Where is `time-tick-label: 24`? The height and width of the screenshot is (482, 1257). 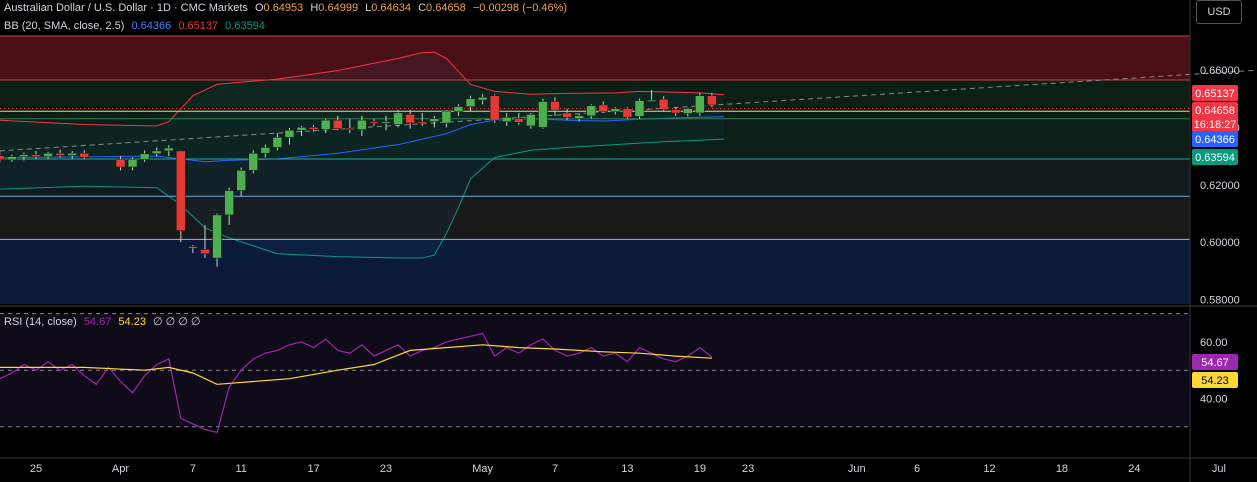
time-tick-label: 24 is located at coordinates (1134, 469).